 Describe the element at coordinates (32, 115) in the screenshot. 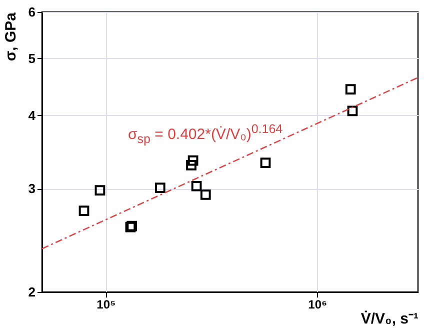

I see `y-tick-label: 4` at that location.